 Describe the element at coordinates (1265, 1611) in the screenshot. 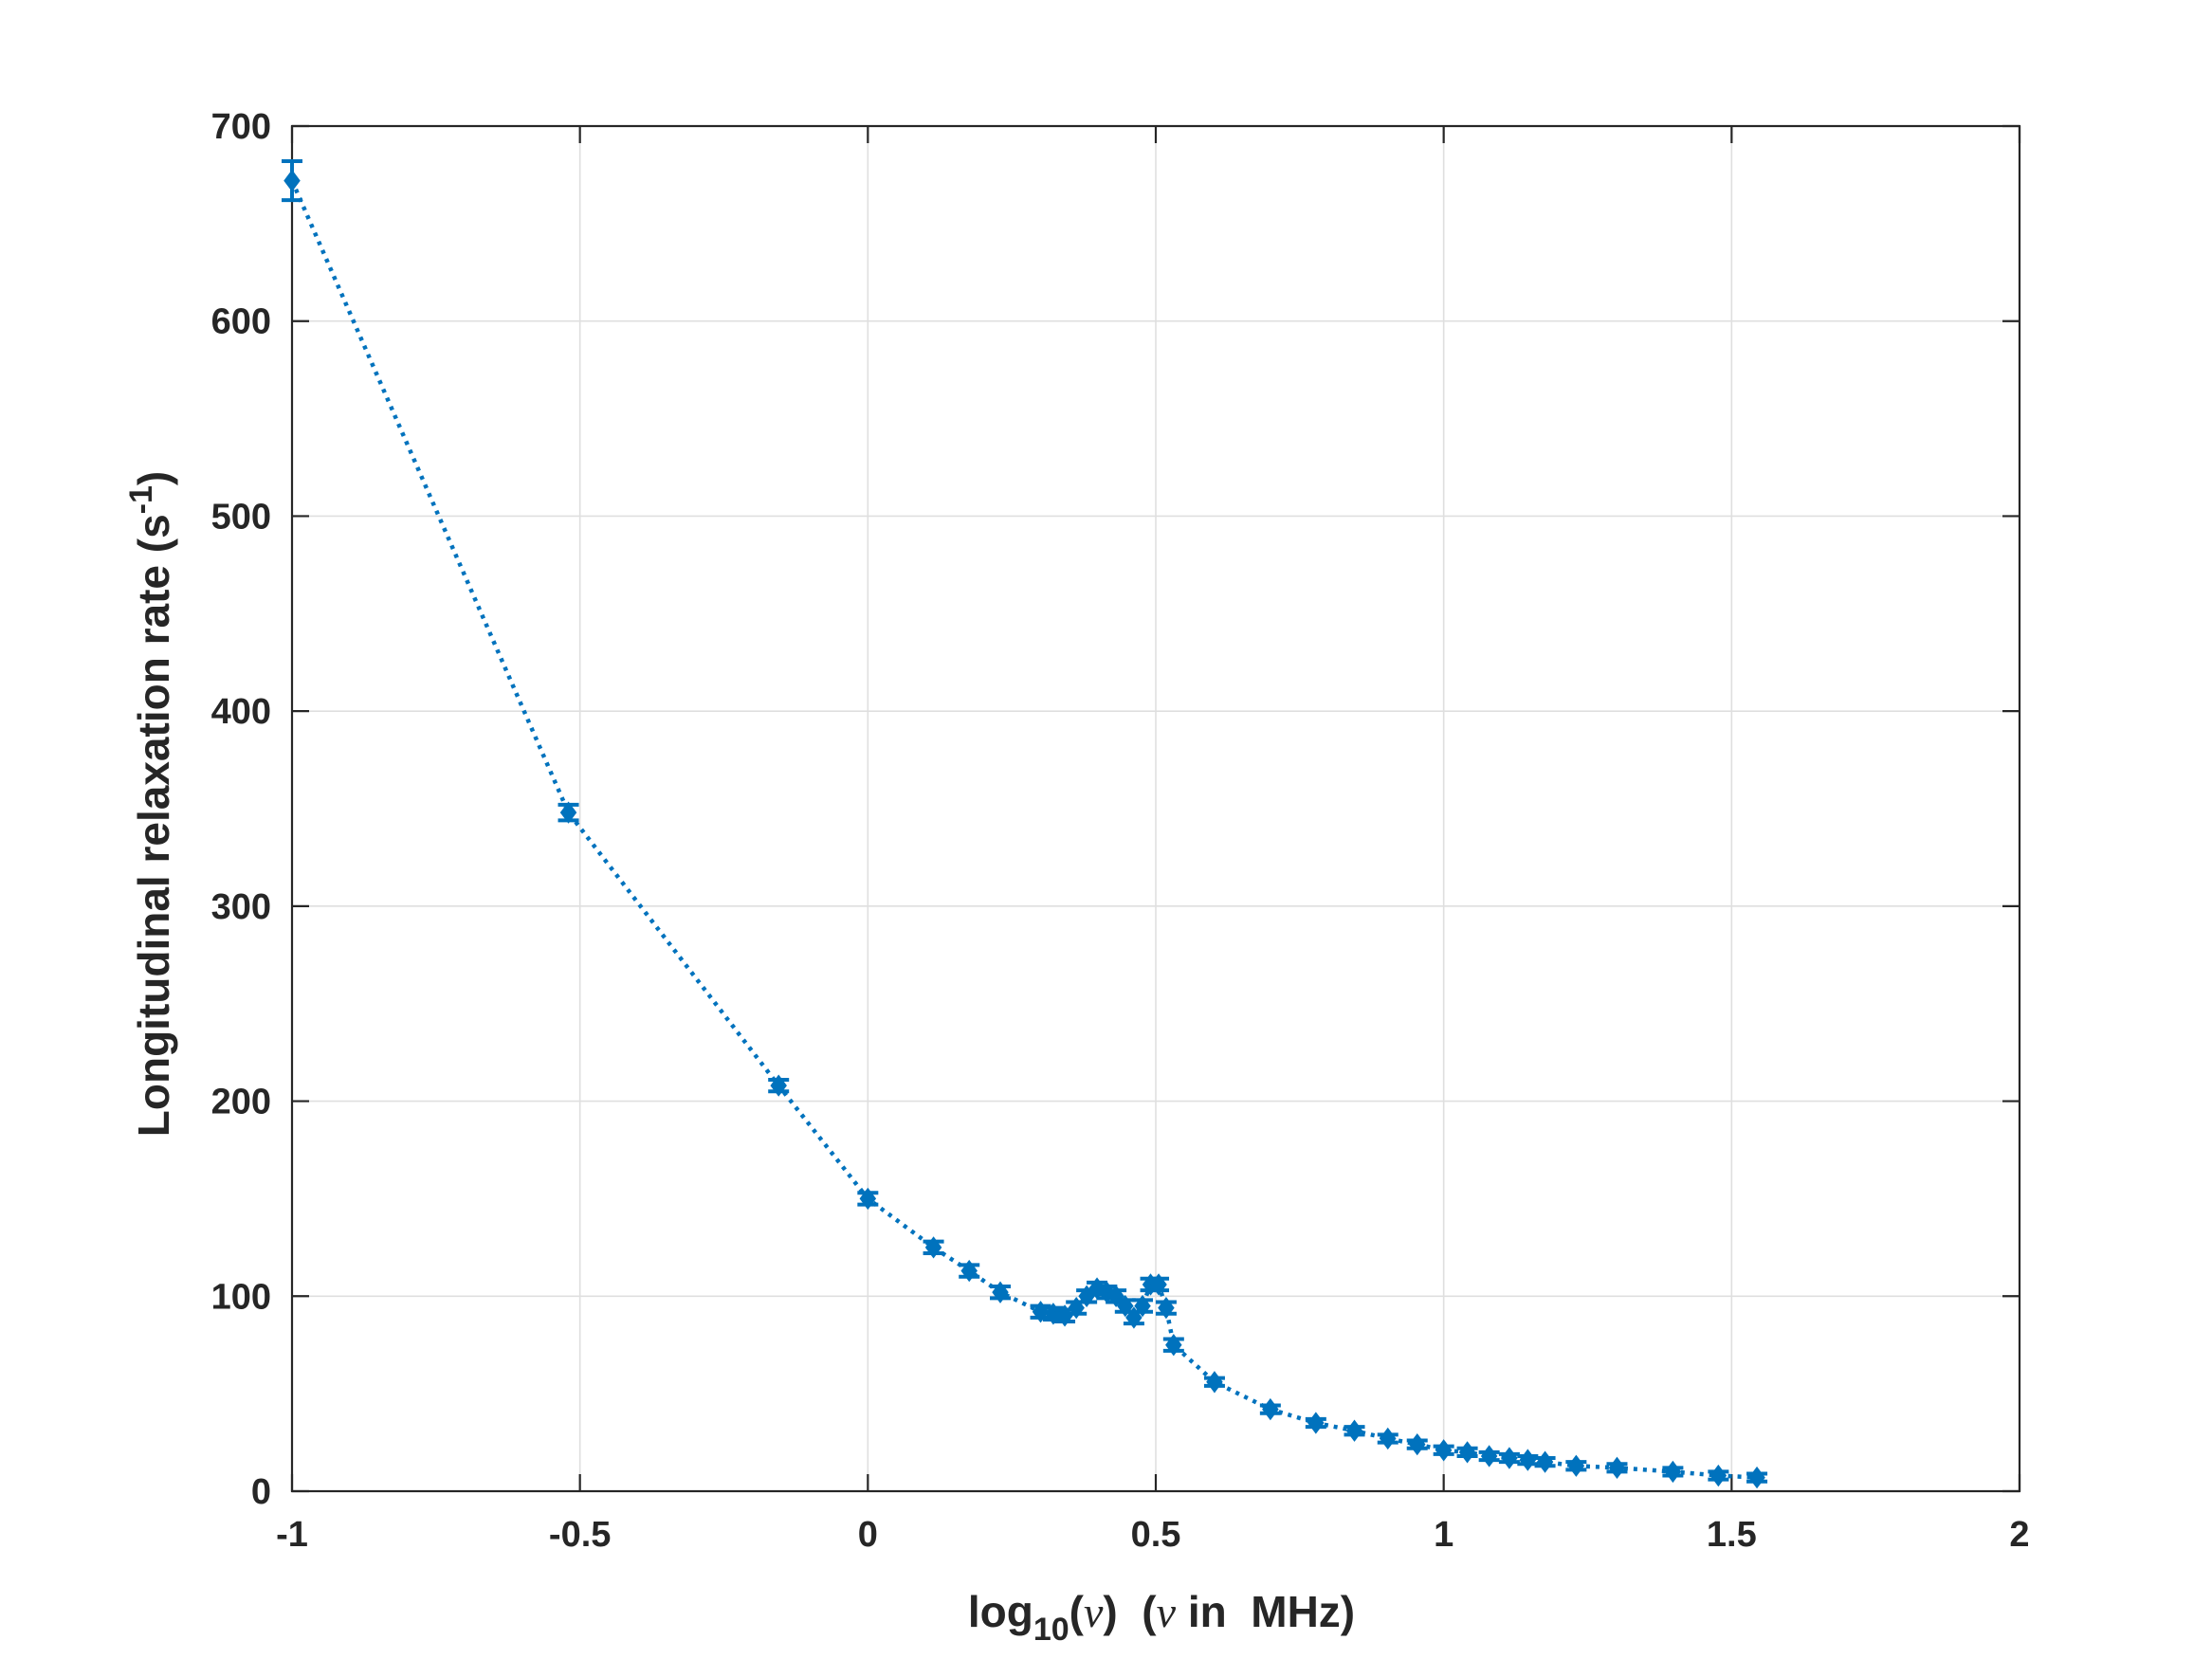

I see `x-axis-label-unit: in MHz)` at that location.